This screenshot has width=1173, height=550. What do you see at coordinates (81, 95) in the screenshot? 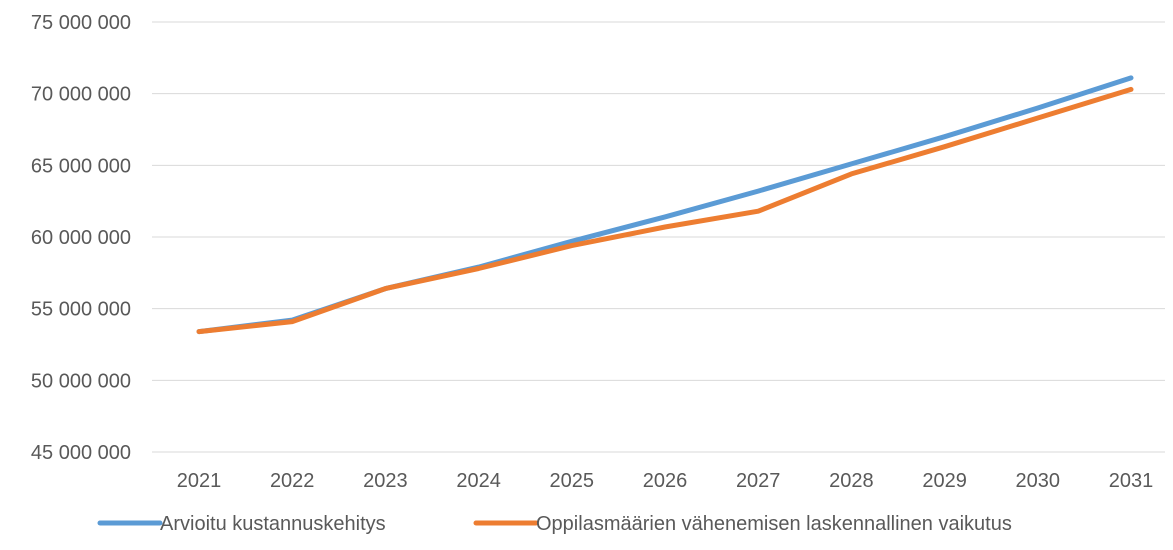
I see `y-tick-label: 70 000 000` at bounding box center [81, 95].